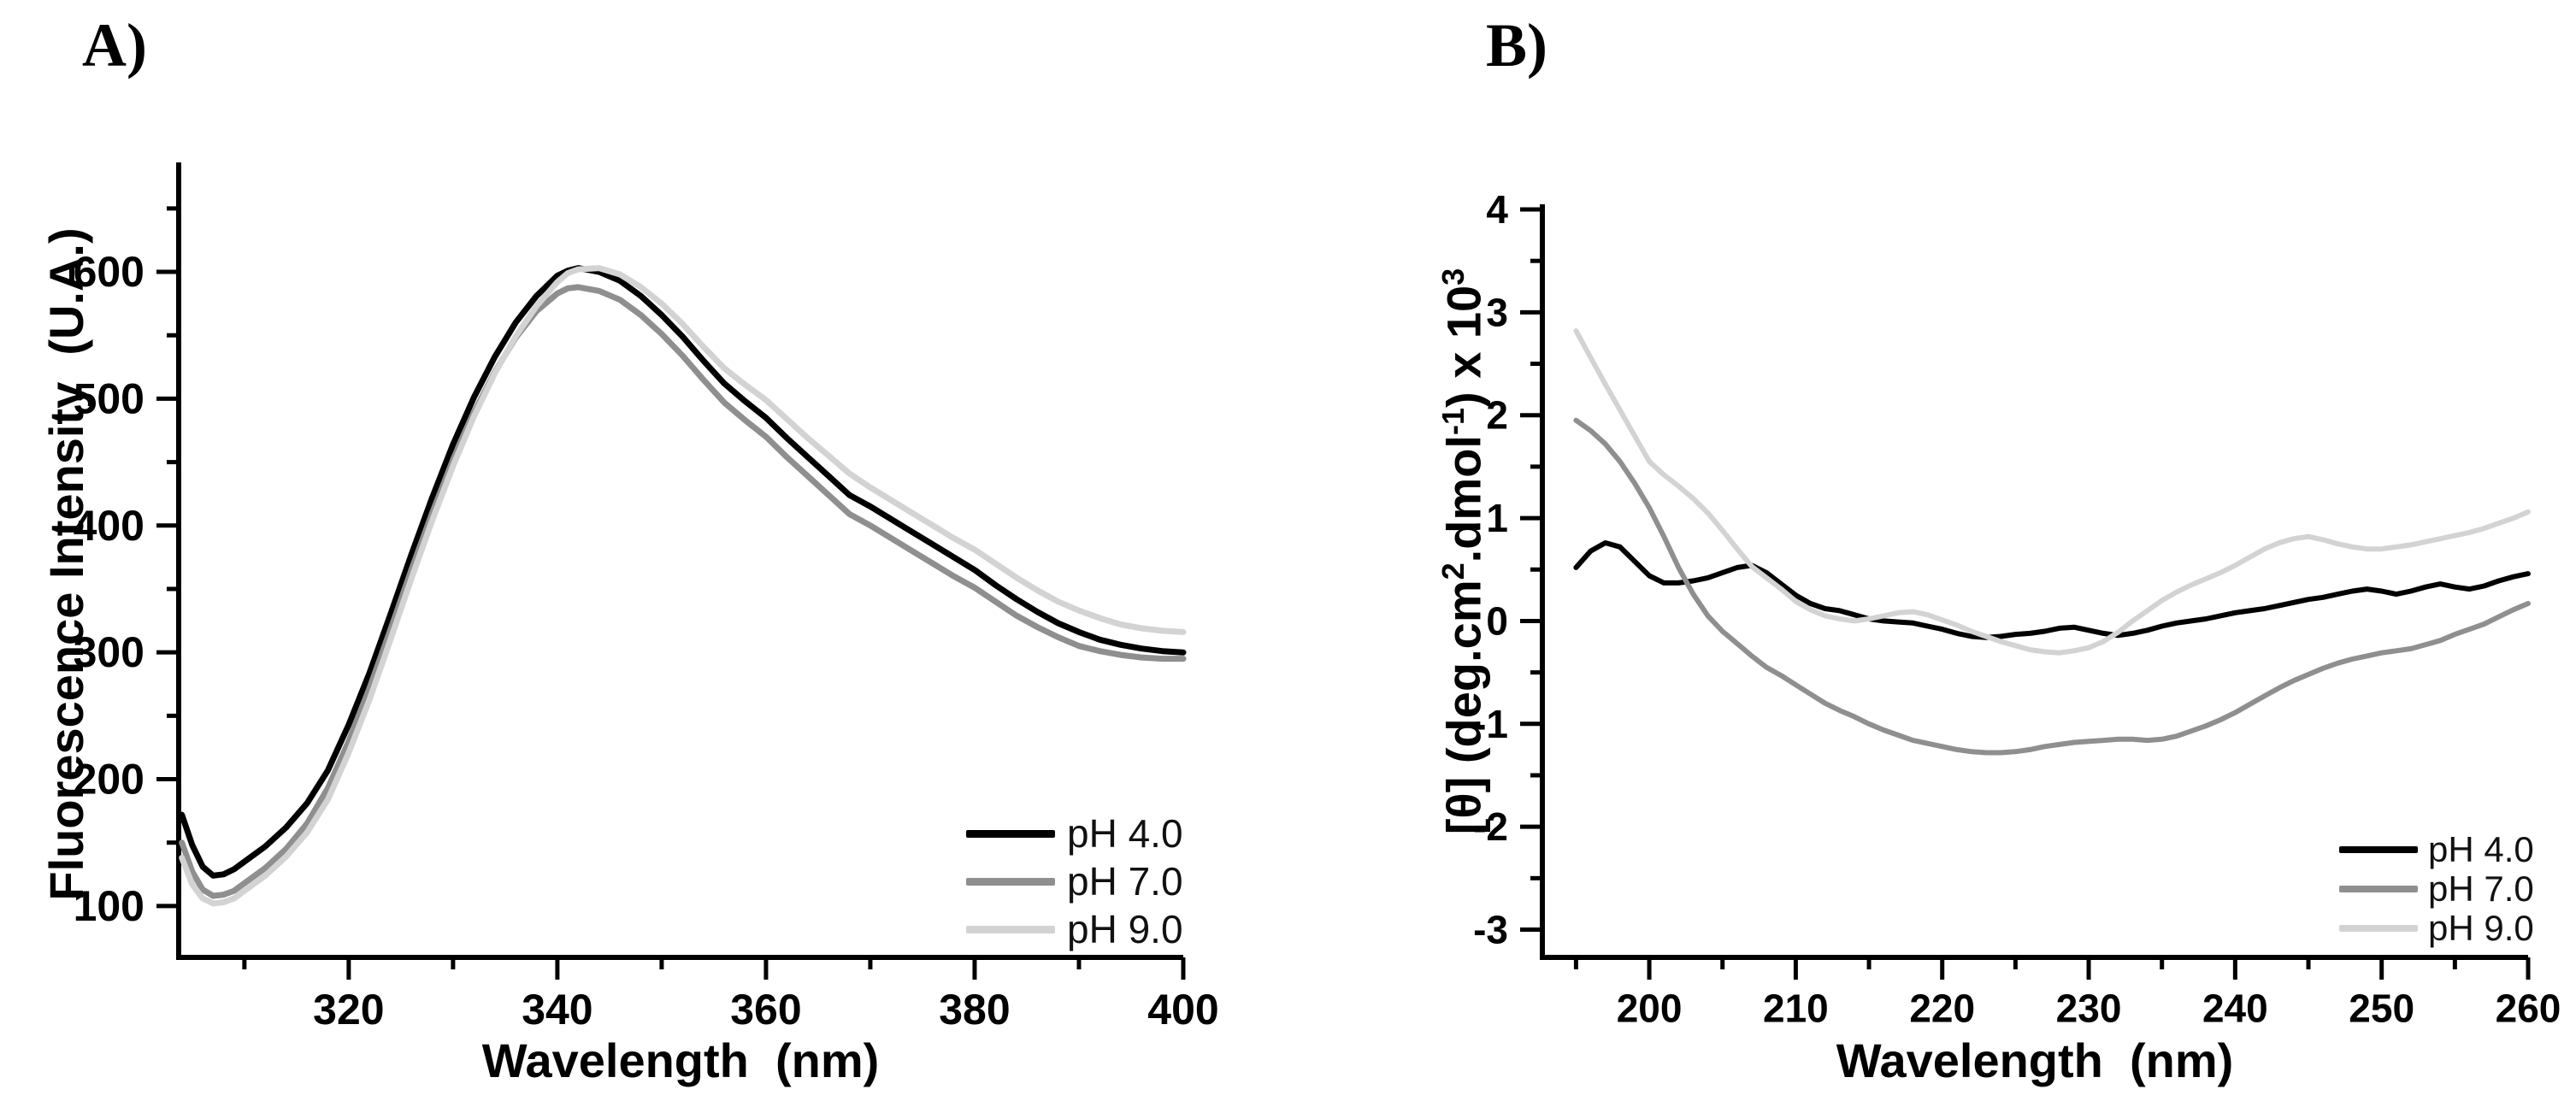 The width and height of the screenshot is (2576, 1107). I want to click on x-axis-label-a-text: Wavelength (nm), so click(680, 1060).